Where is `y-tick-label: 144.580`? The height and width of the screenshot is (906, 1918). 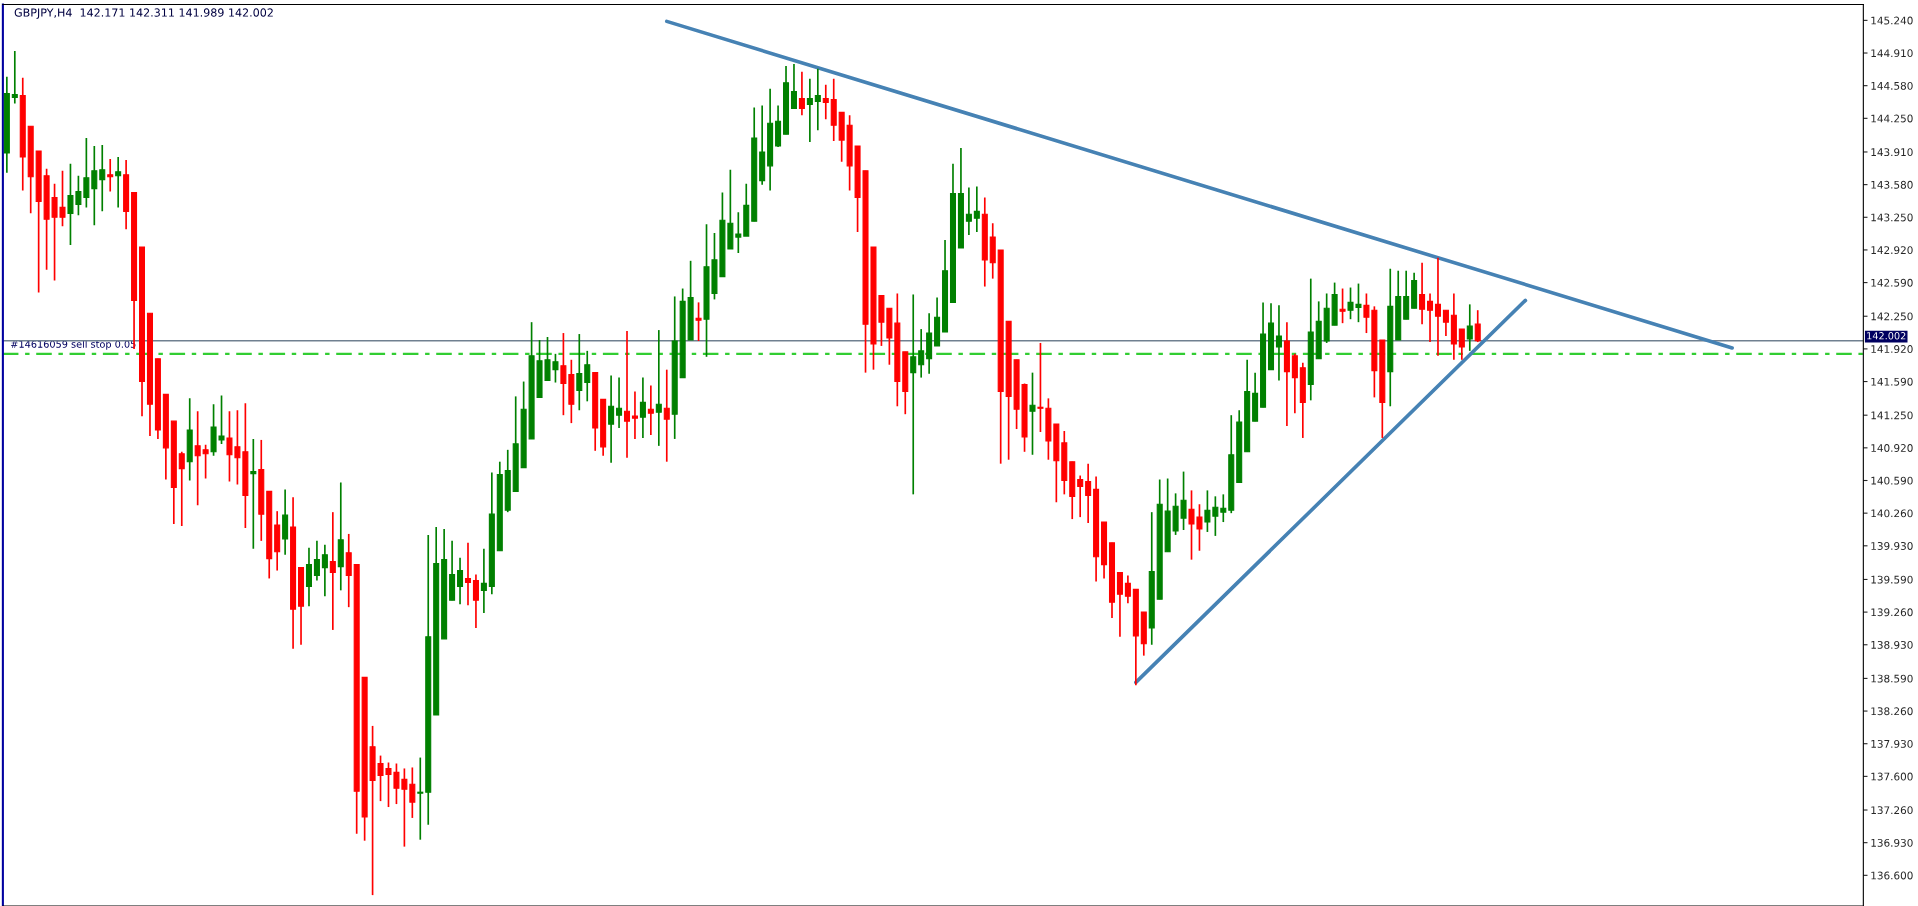
y-tick-label: 144.580 is located at coordinates (1892, 85).